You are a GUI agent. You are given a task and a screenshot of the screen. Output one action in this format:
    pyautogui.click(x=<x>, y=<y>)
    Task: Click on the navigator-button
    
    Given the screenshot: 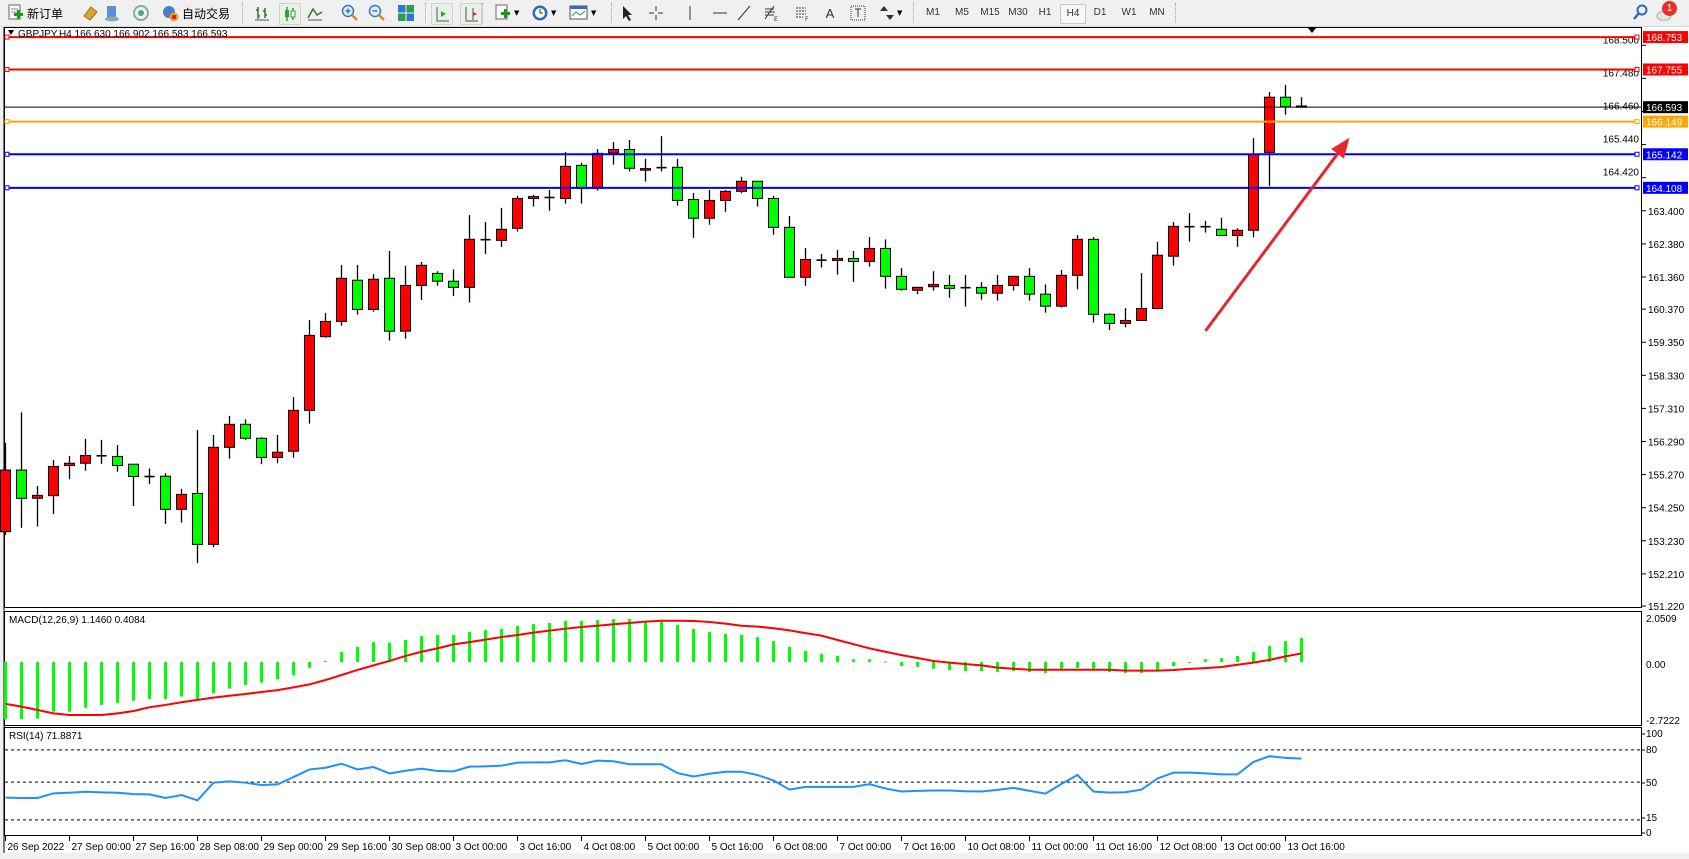 What is the action you would take?
    pyautogui.click(x=112, y=13)
    